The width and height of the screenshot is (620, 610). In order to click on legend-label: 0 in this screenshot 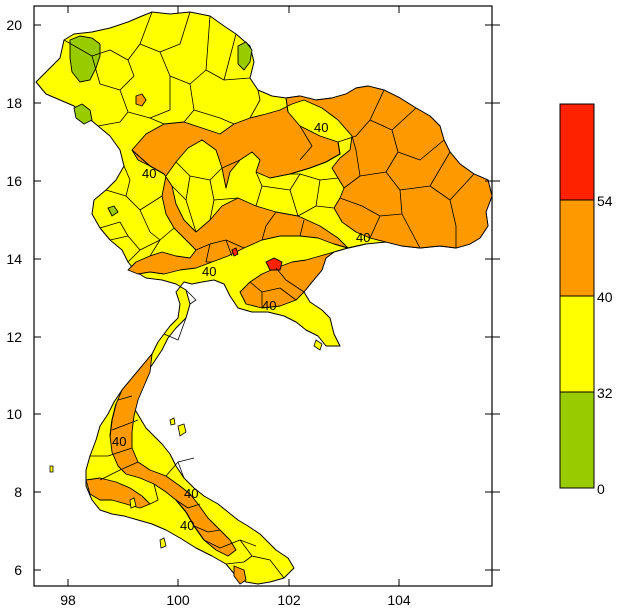, I will do `click(601, 489)`.